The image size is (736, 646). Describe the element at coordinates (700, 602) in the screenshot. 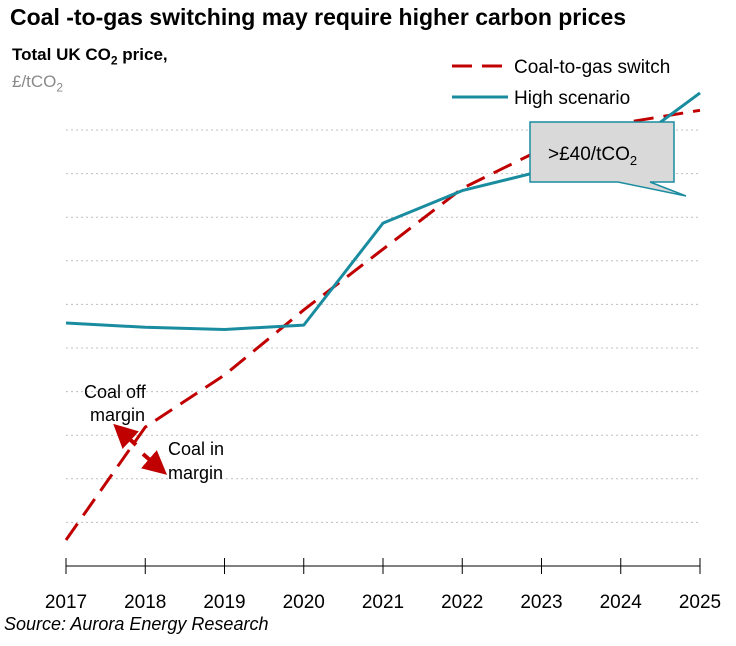

I see `x-tick-label: 2025` at that location.